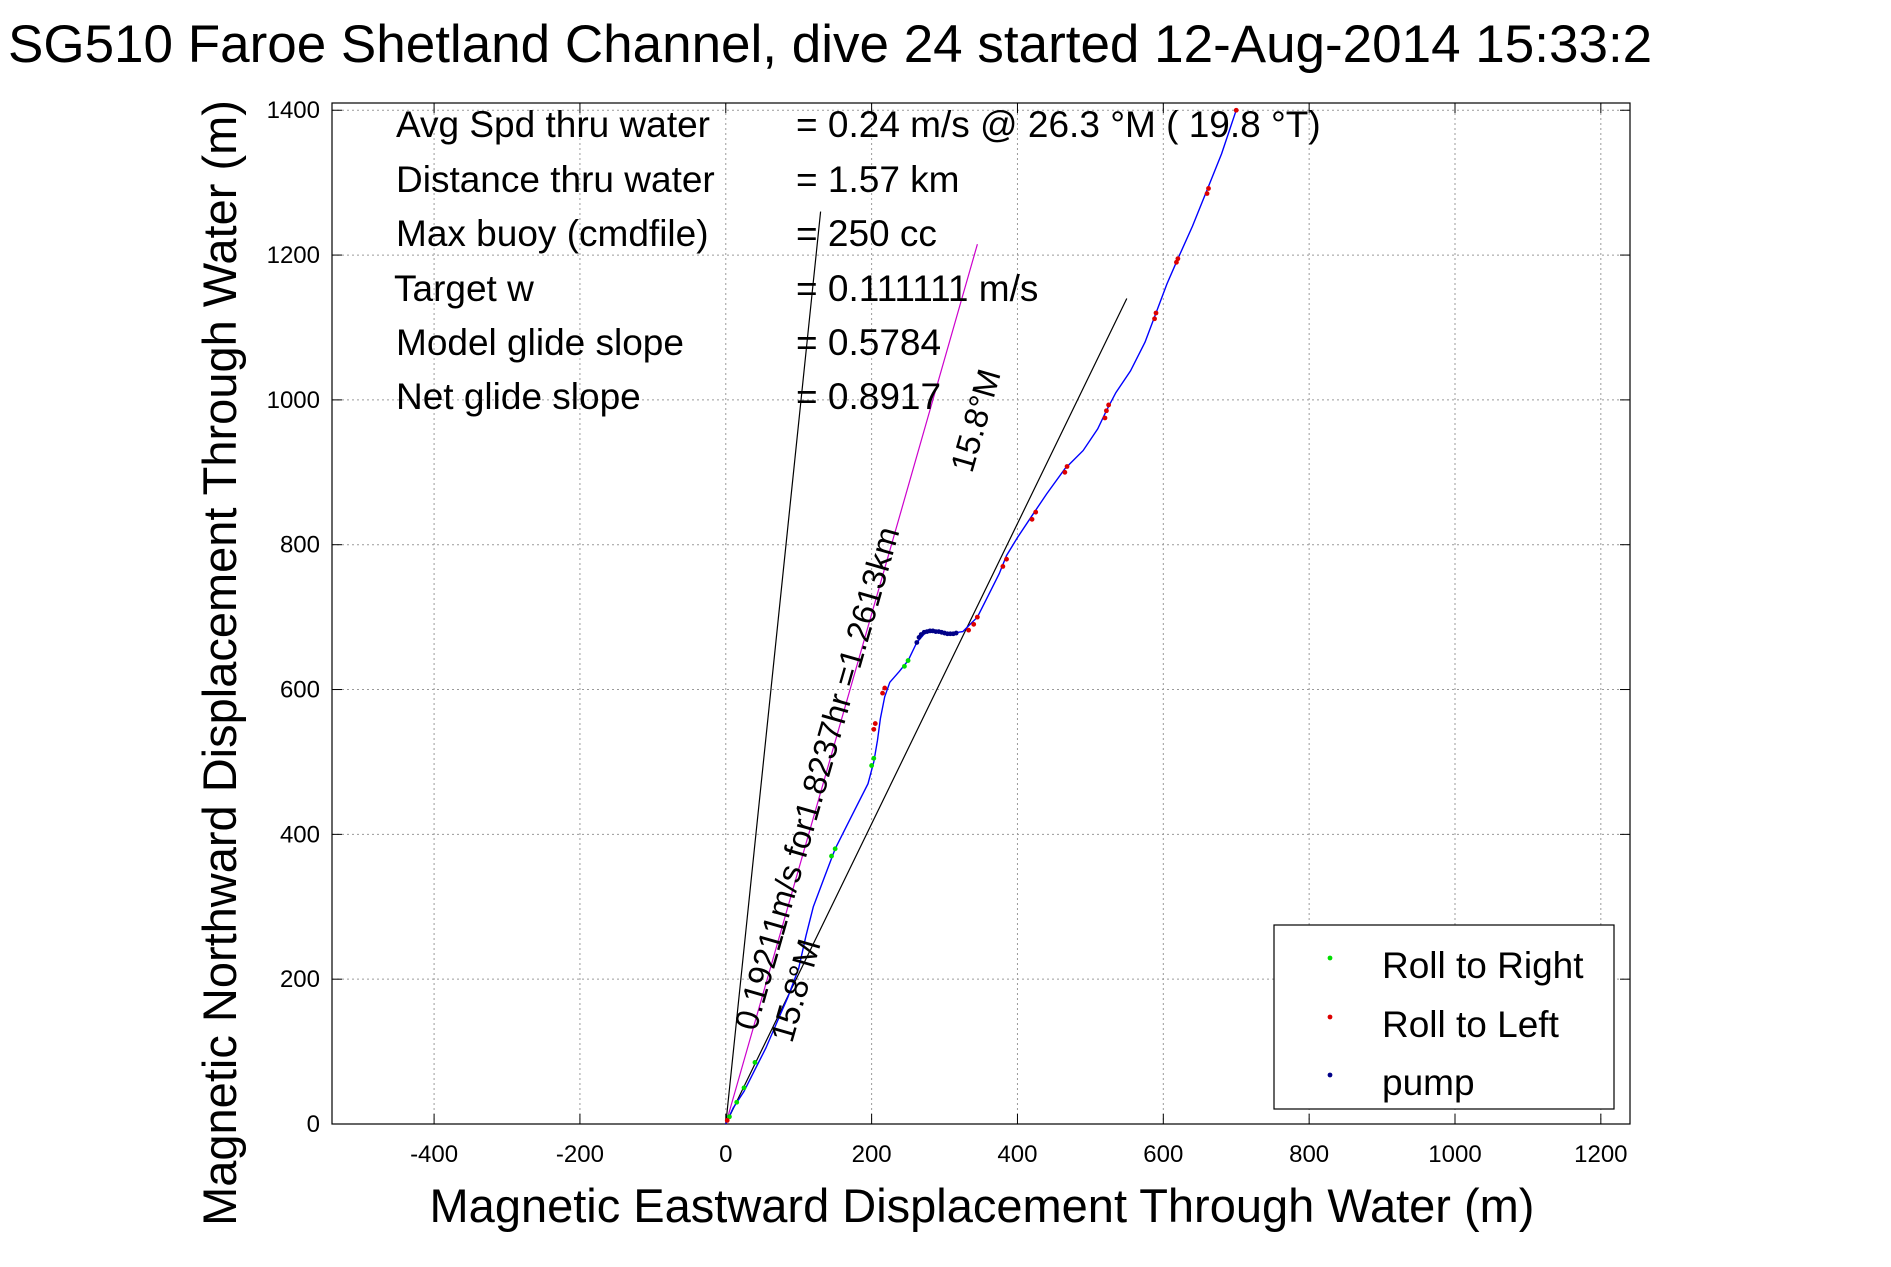 The height and width of the screenshot is (1267, 1891). What do you see at coordinates (300, 545) in the screenshot?
I see `y-tick-label: 800` at bounding box center [300, 545].